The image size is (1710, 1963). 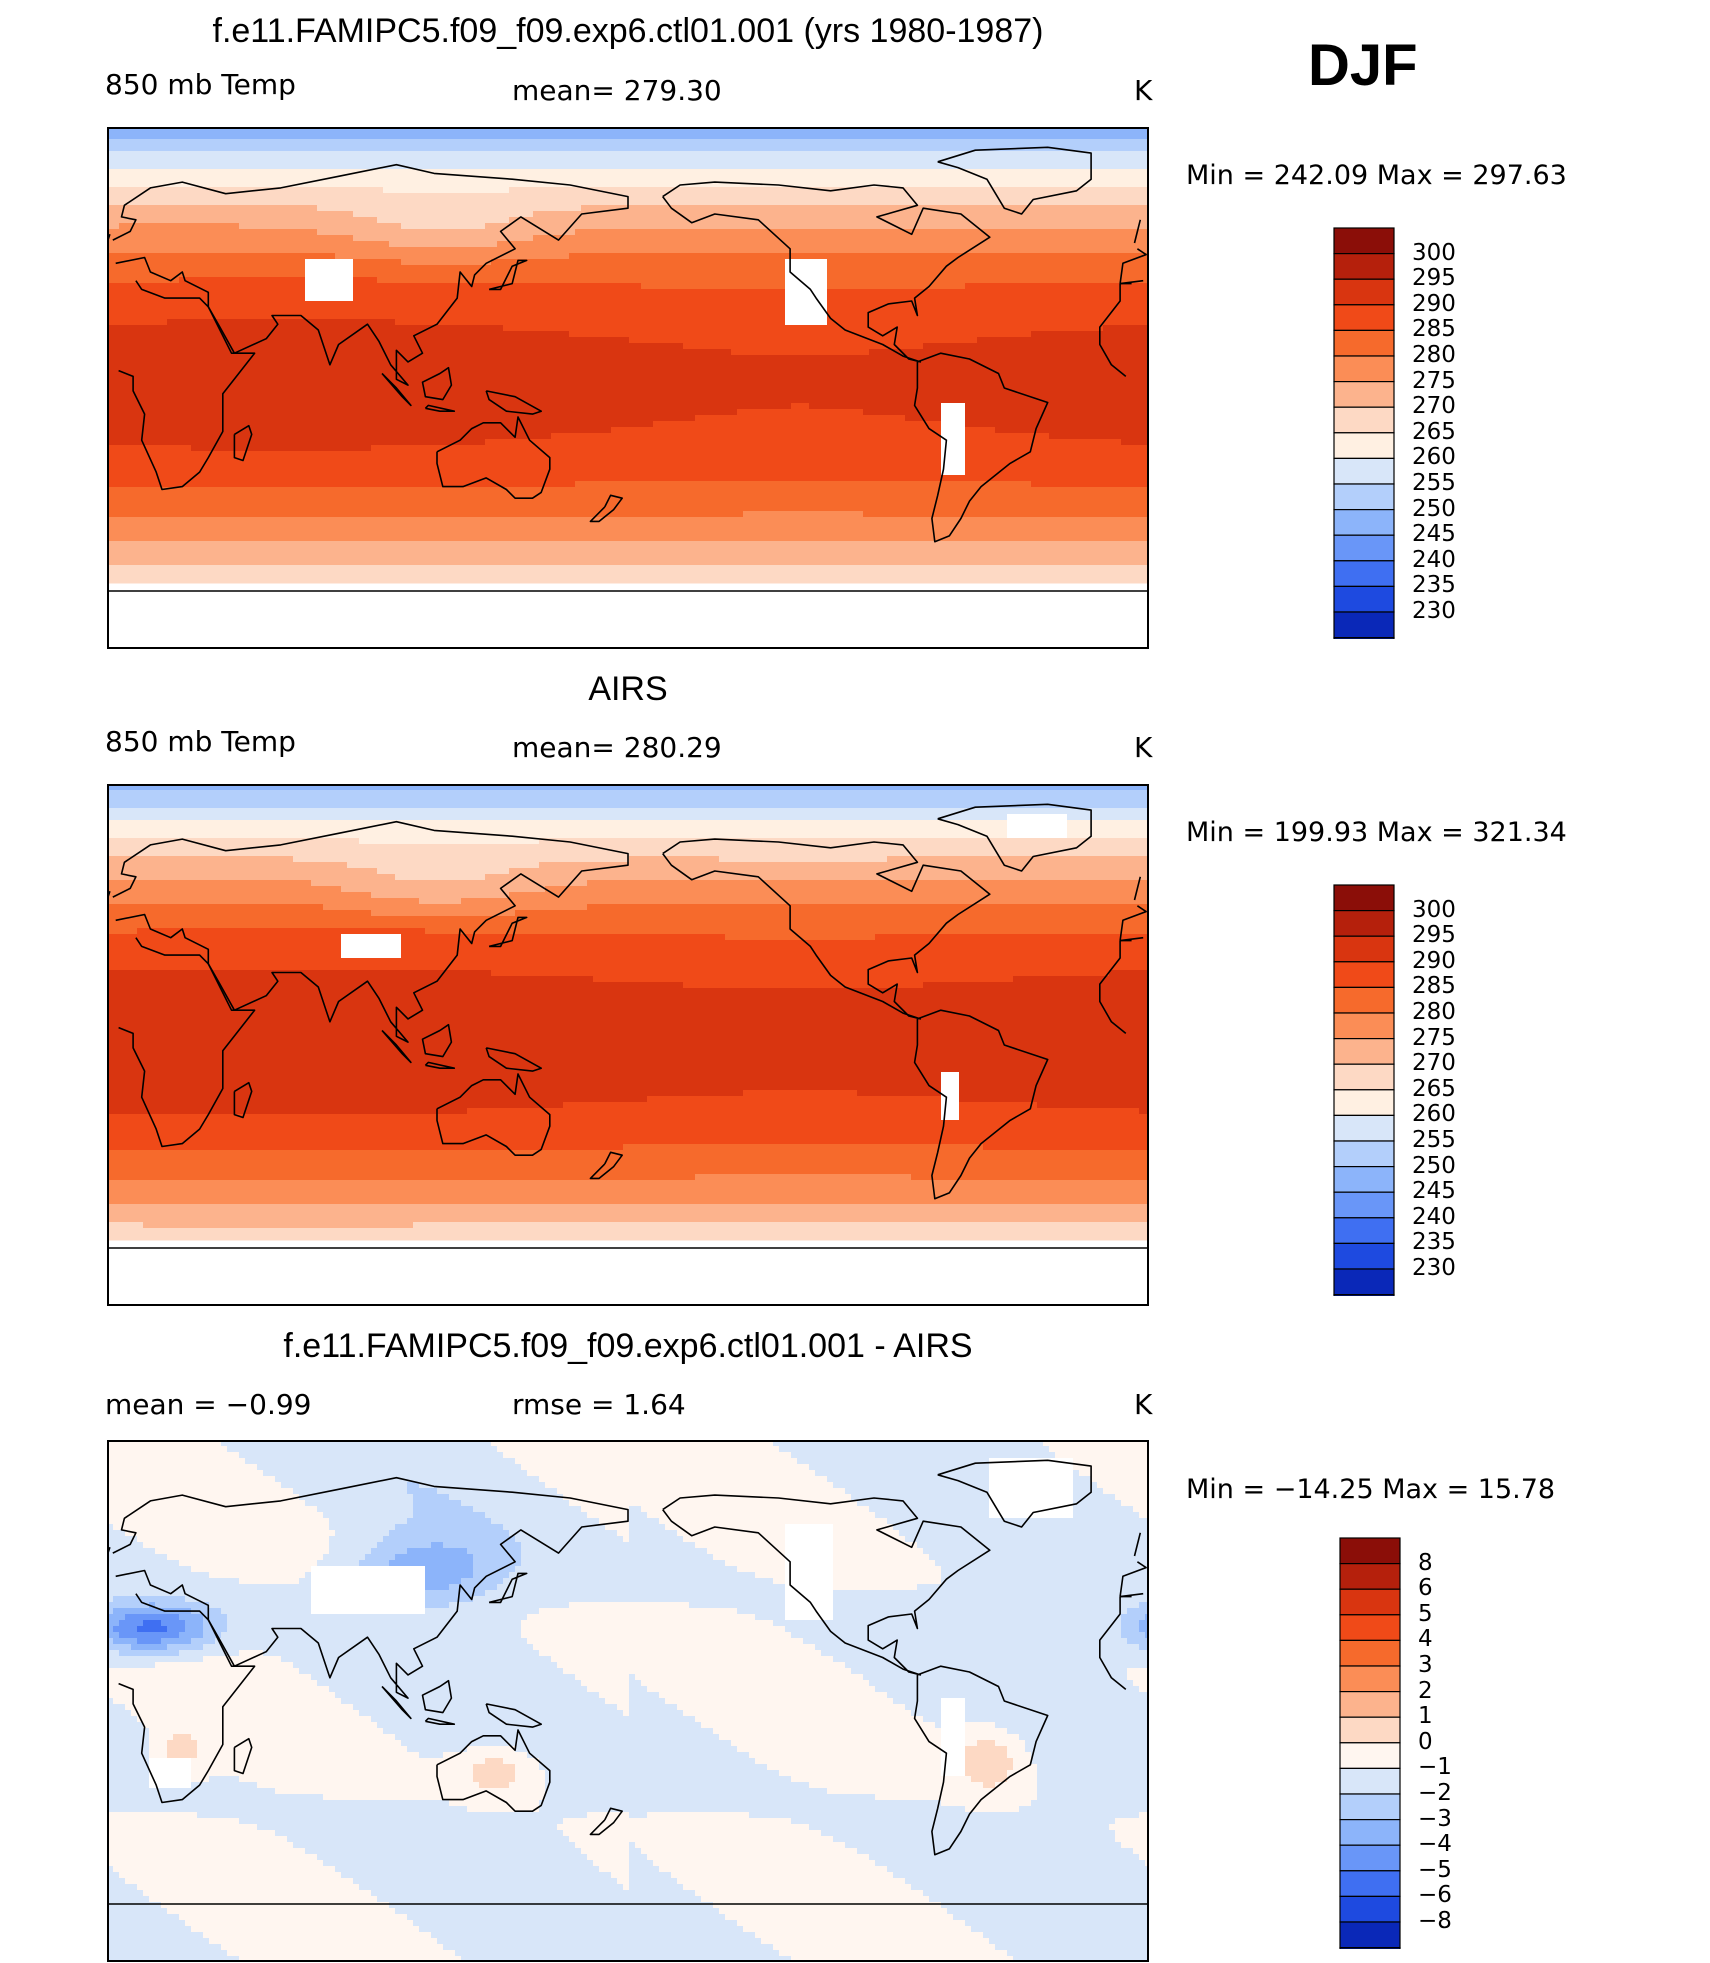 What do you see at coordinates (1434, 1191) in the screenshot?
I see `colorbar-tick-label: 245` at bounding box center [1434, 1191].